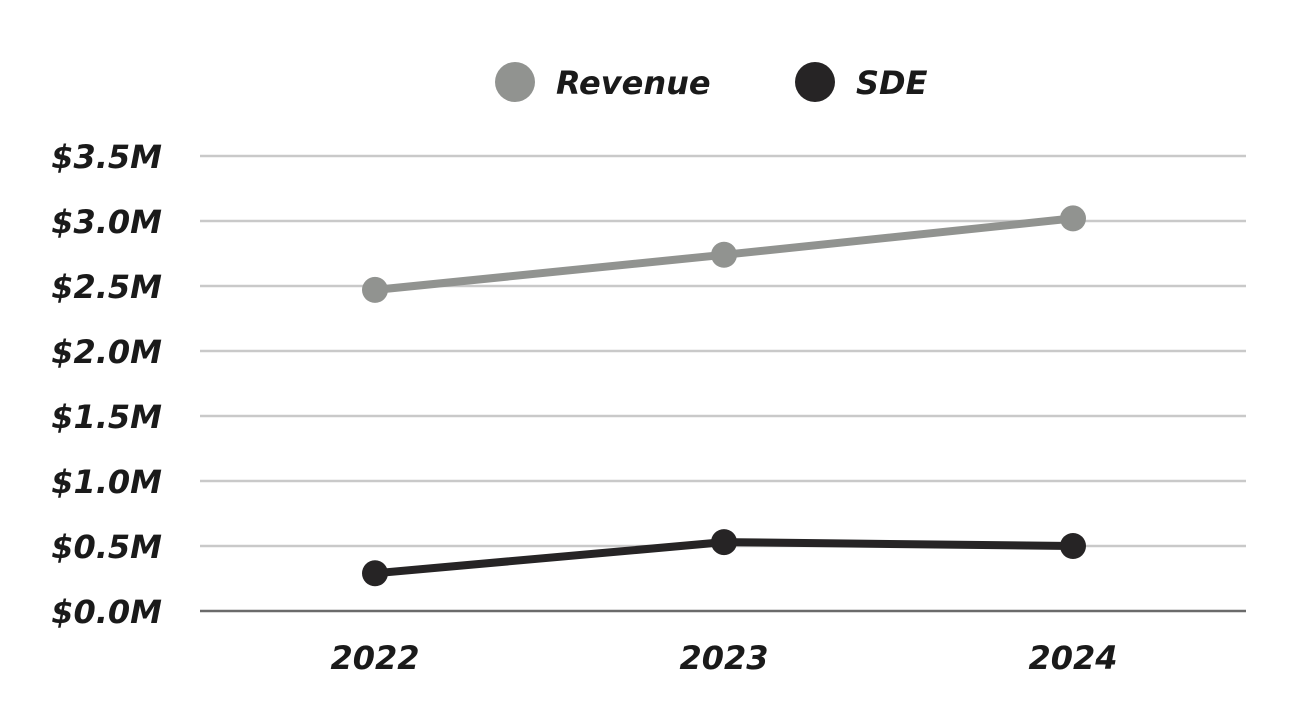  I want to click on y-tick-label: $3.0M, so click(106, 222).